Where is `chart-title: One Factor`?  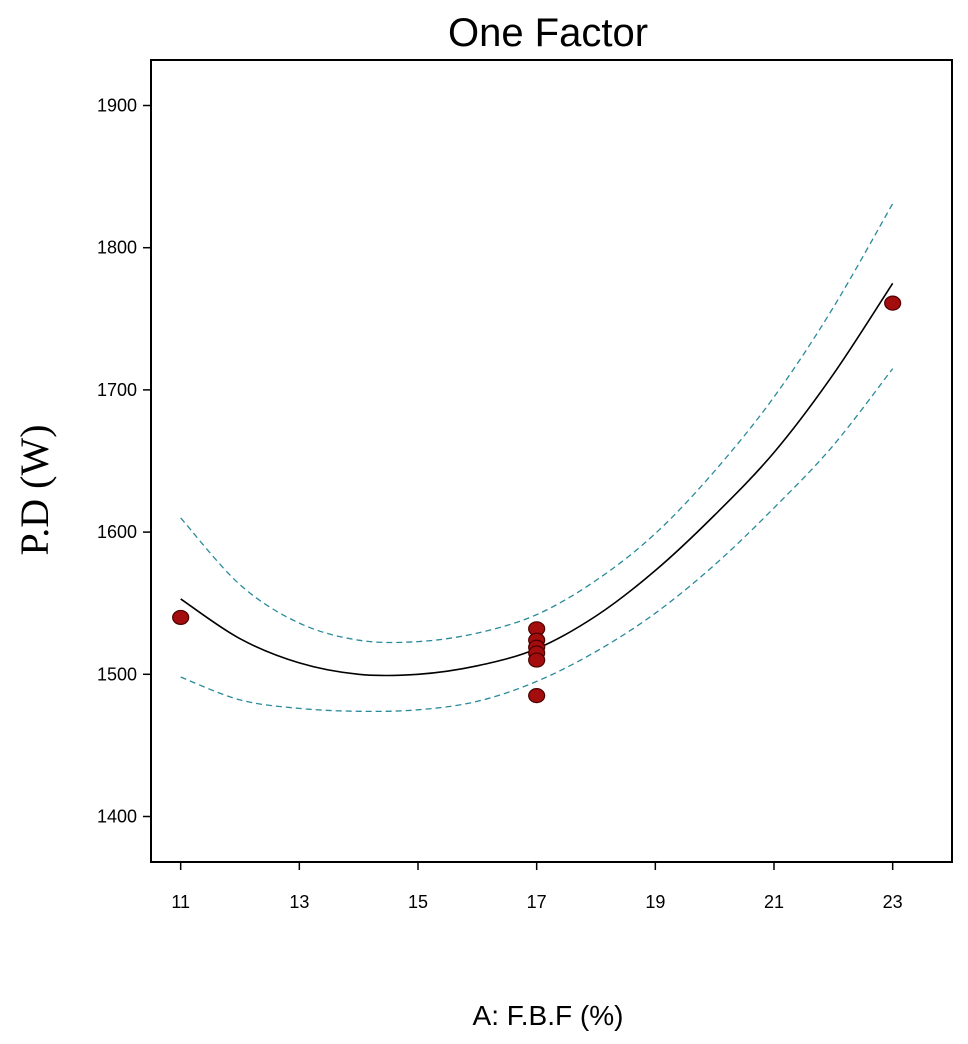
chart-title: One Factor is located at coordinates (548, 33).